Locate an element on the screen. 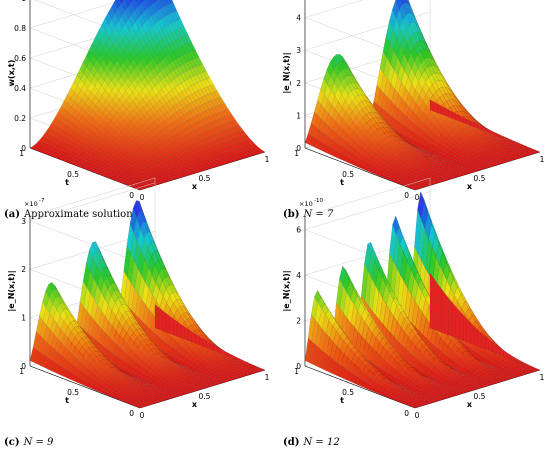 This screenshot has height=457, width=550. caption-text-a: Approximate solution is located at coordinates (78, 214).